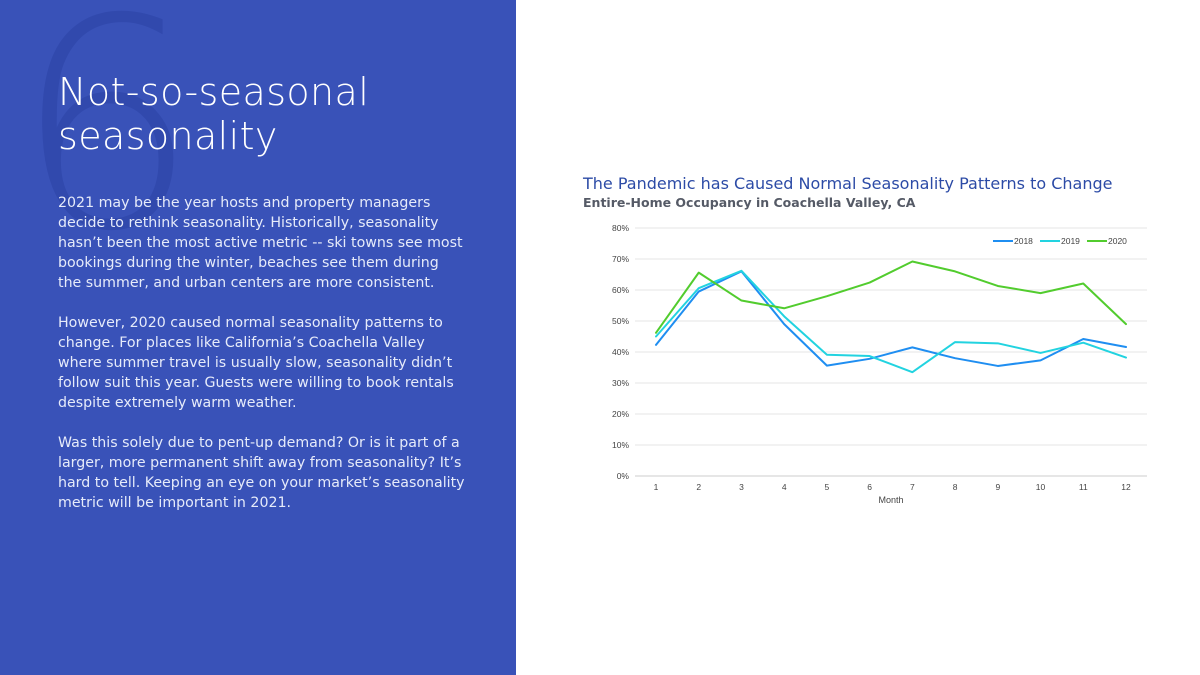  I want to click on x-tick-label: 5, so click(827, 487).